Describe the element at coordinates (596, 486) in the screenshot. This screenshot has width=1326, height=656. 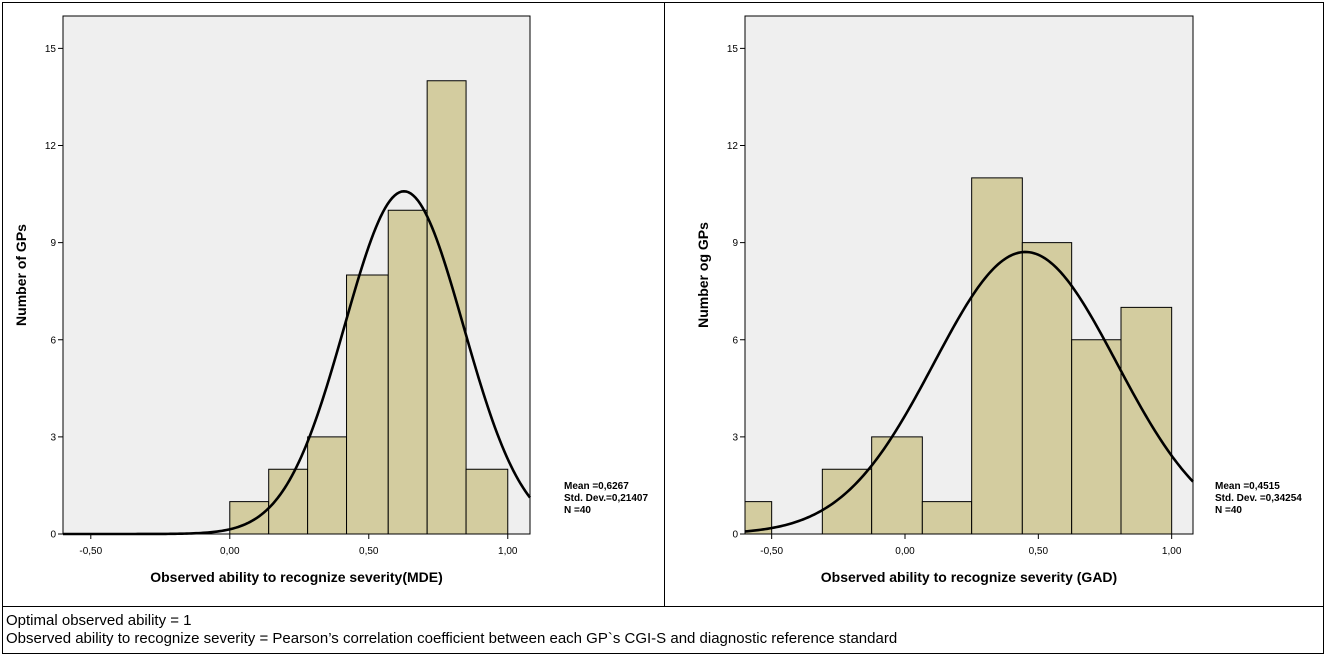
I see `stats-line: Mean =0,6267` at that location.